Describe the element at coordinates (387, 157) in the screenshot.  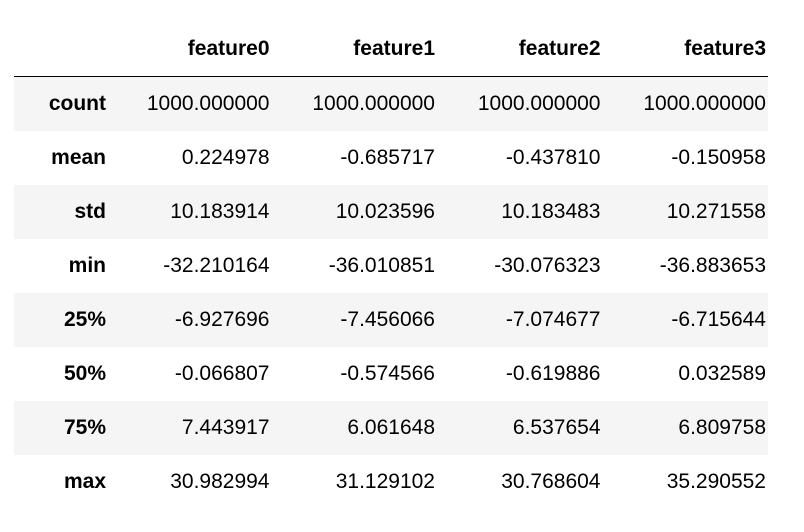
I see `table-cell: -0.685717` at that location.